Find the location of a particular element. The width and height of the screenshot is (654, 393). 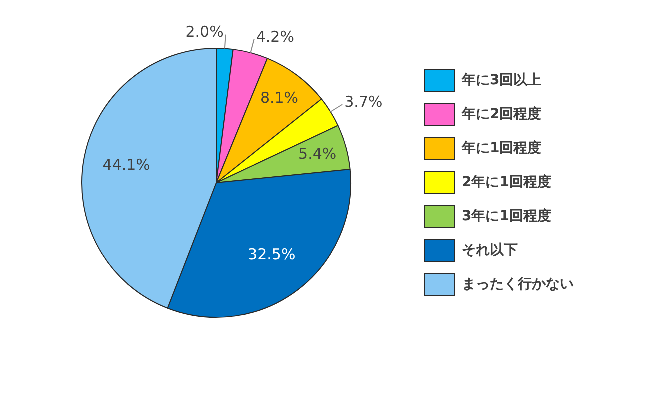

data-label: 8.1% is located at coordinates (279, 97).